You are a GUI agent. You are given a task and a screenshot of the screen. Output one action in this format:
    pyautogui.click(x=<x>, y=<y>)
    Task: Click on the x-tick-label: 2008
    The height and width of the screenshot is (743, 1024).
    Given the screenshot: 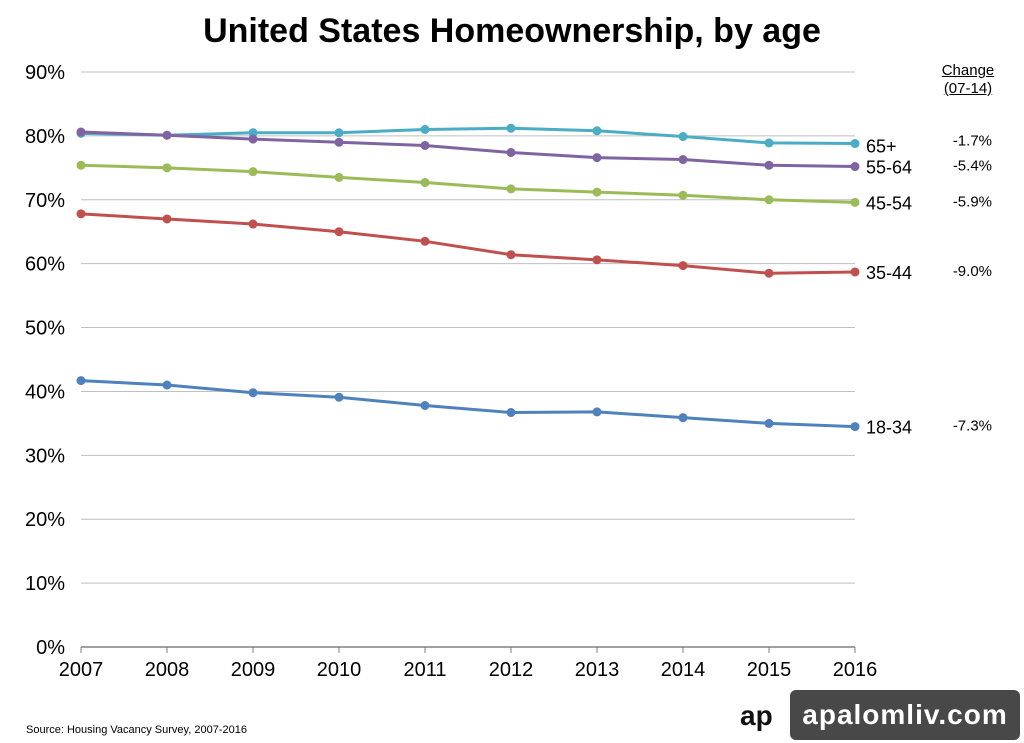 What is the action you would take?
    pyautogui.click(x=167, y=670)
    